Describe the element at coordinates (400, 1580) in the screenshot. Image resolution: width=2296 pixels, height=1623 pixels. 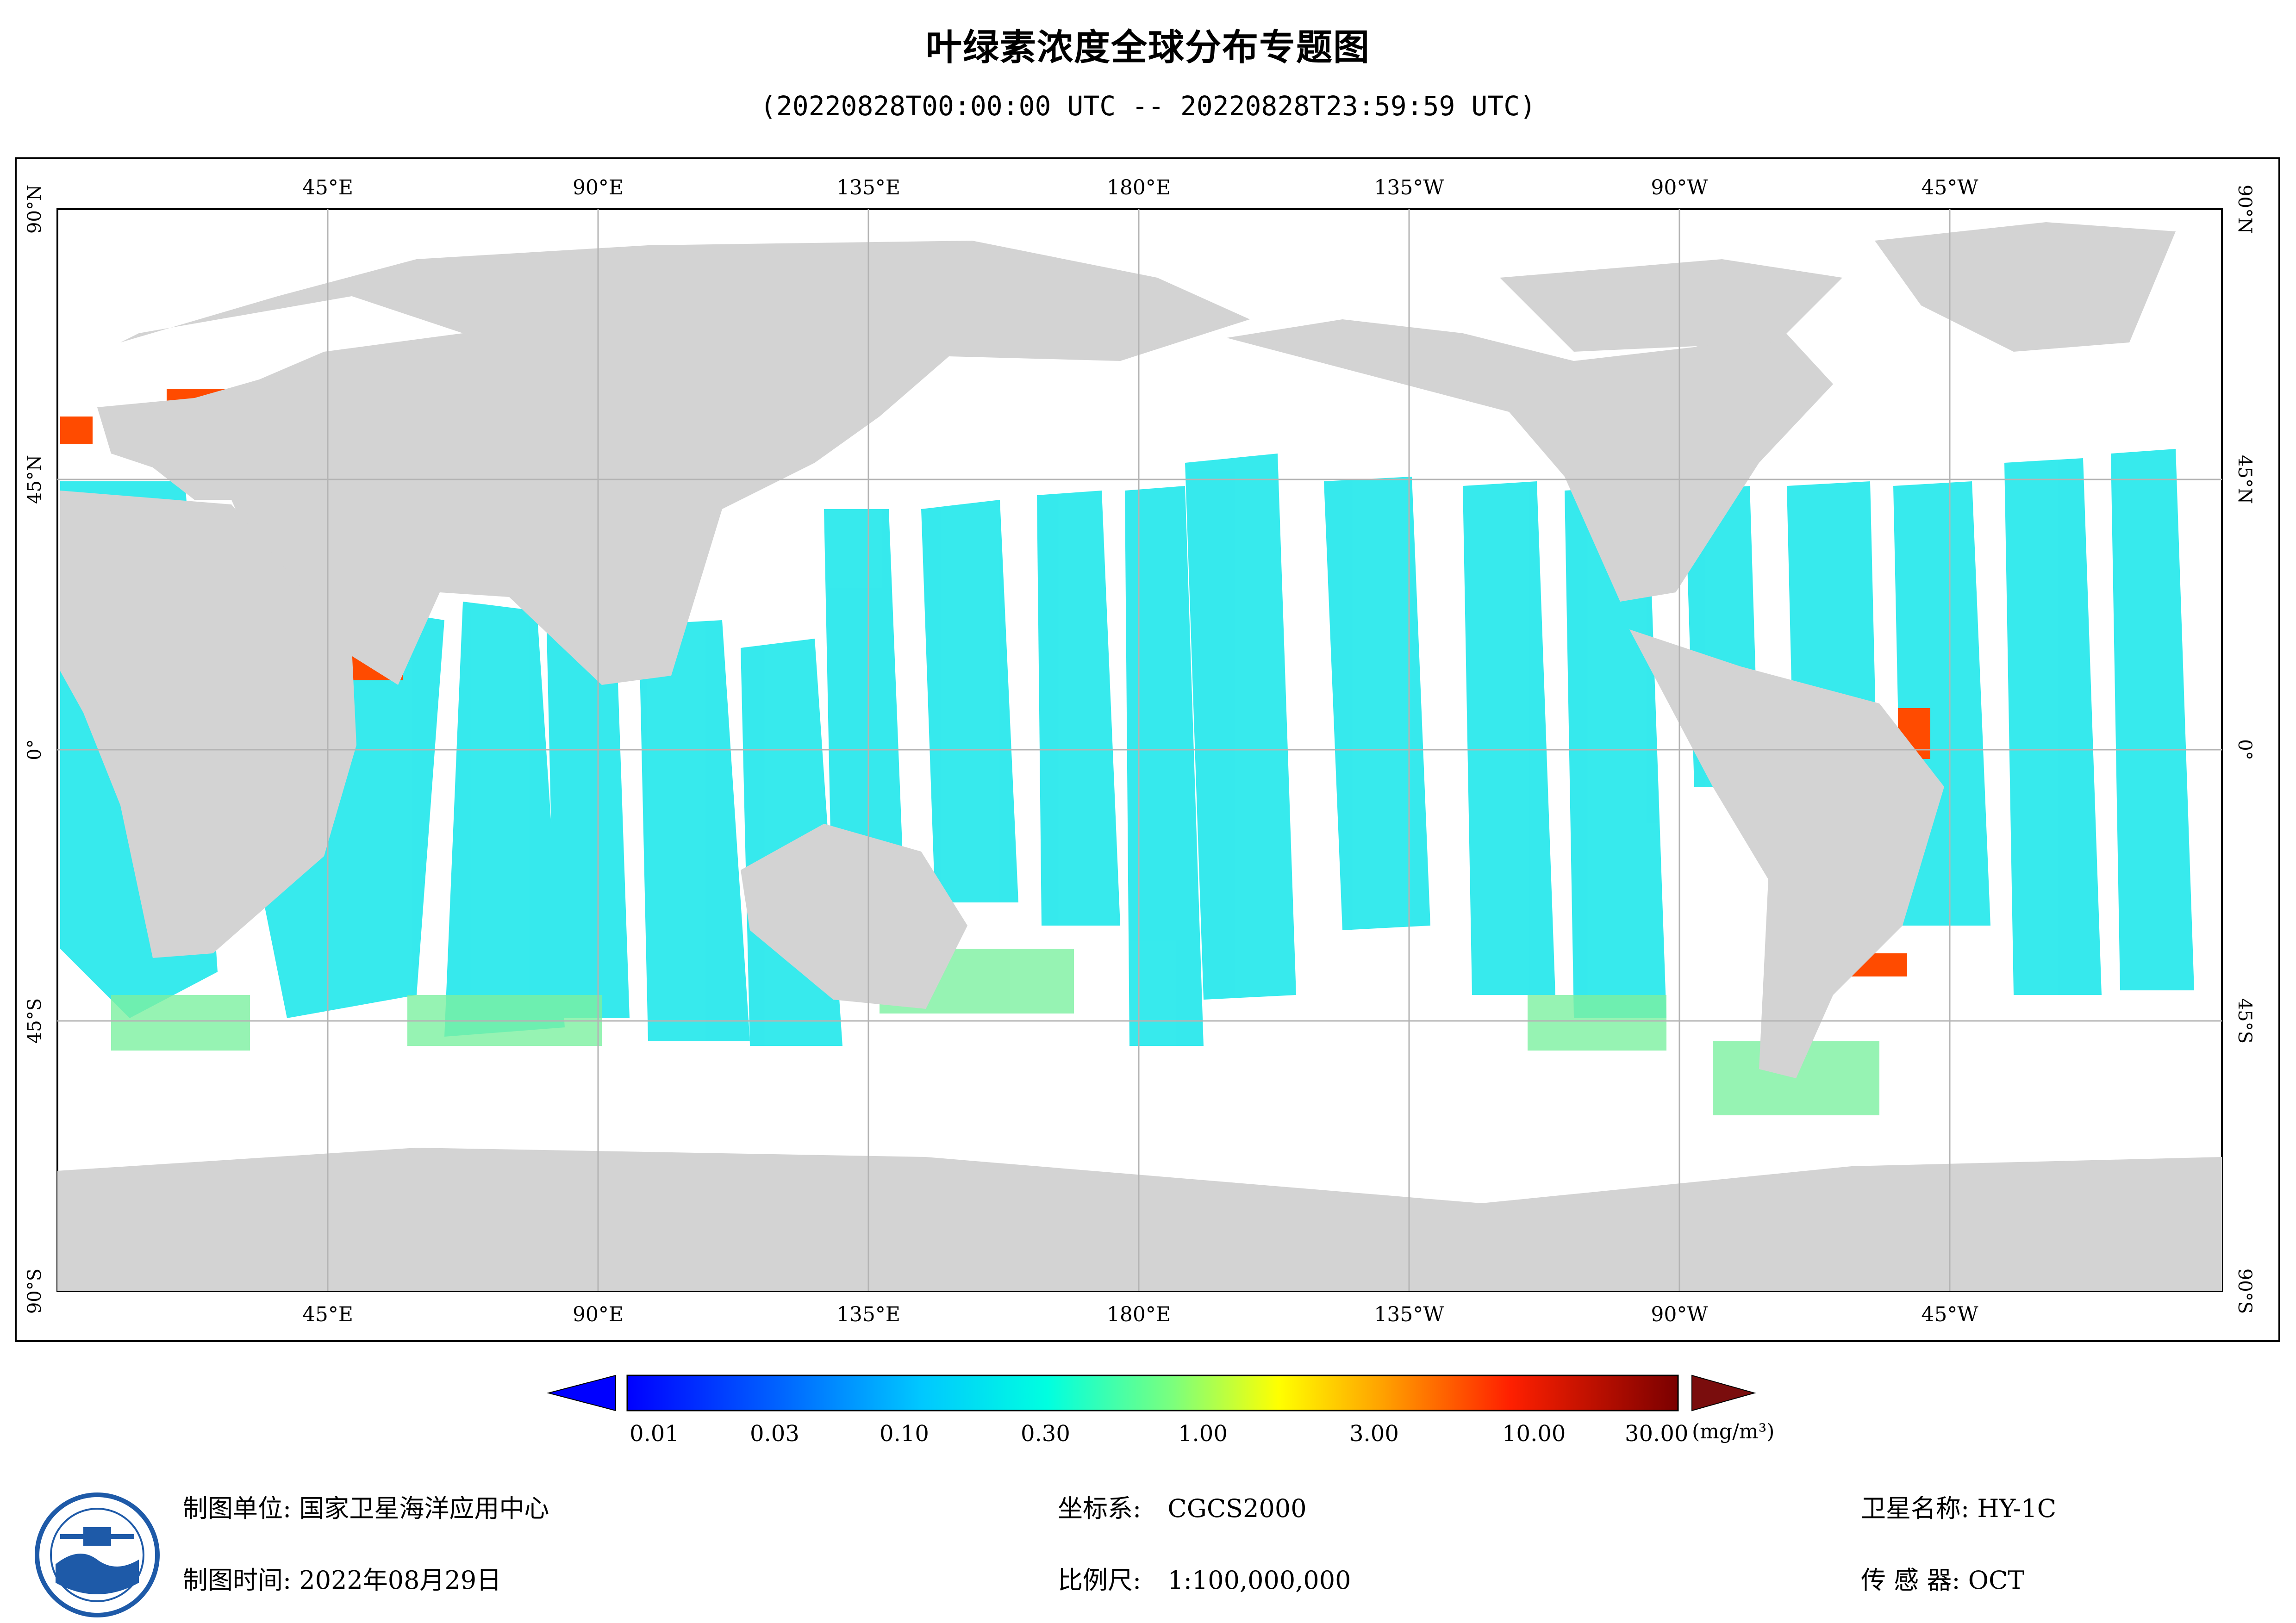
I see `date-value: 2022年08月29日` at that location.